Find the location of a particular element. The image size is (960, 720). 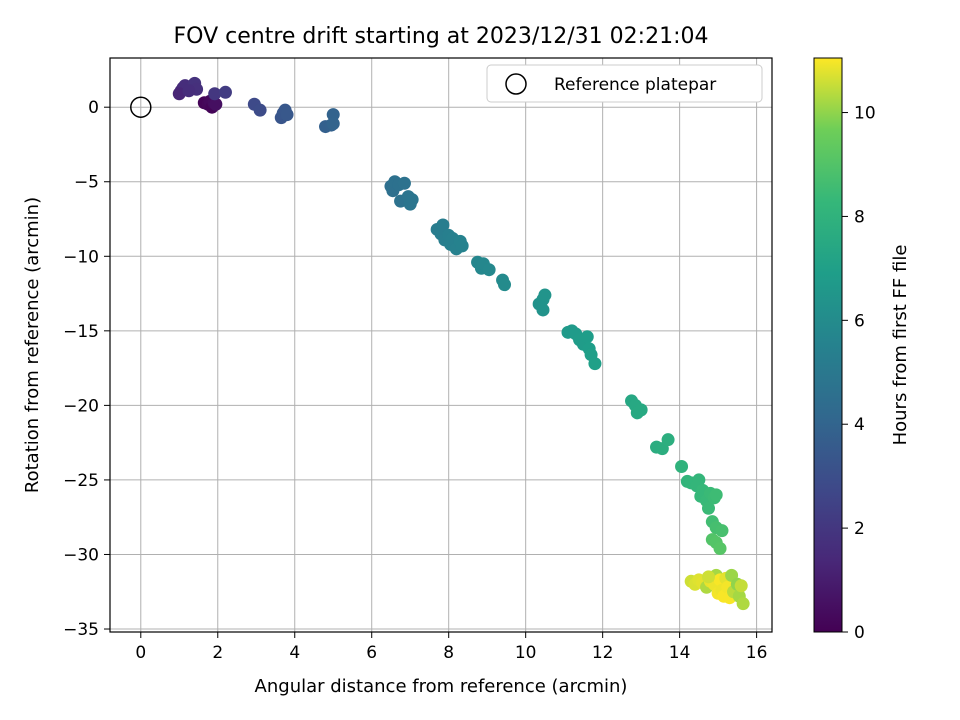

colorbar-tick-label: 2 is located at coordinates (859, 529).